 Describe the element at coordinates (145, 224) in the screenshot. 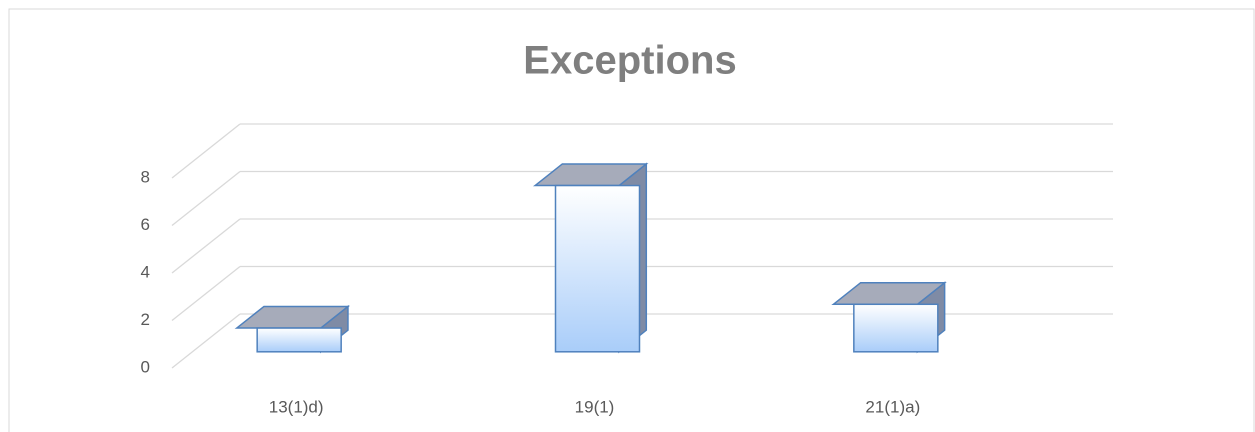

I see `y-tick-label: 6` at that location.